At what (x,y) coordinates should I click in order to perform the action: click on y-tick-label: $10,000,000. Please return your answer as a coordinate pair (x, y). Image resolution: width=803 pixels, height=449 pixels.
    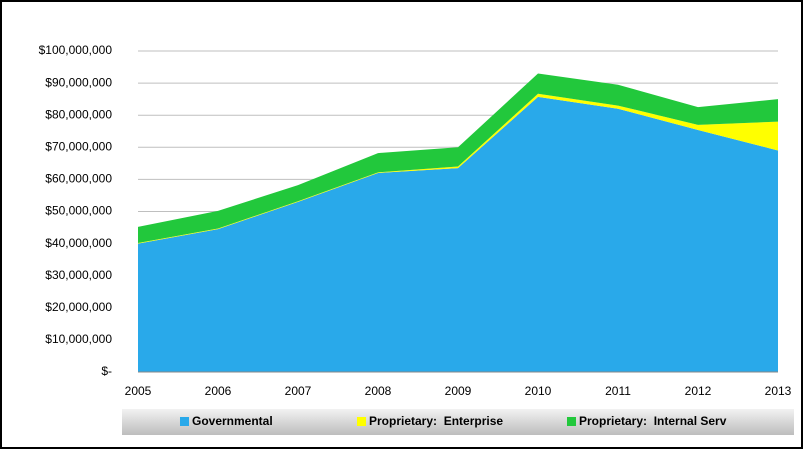
    Looking at the image, I should click on (78, 339).